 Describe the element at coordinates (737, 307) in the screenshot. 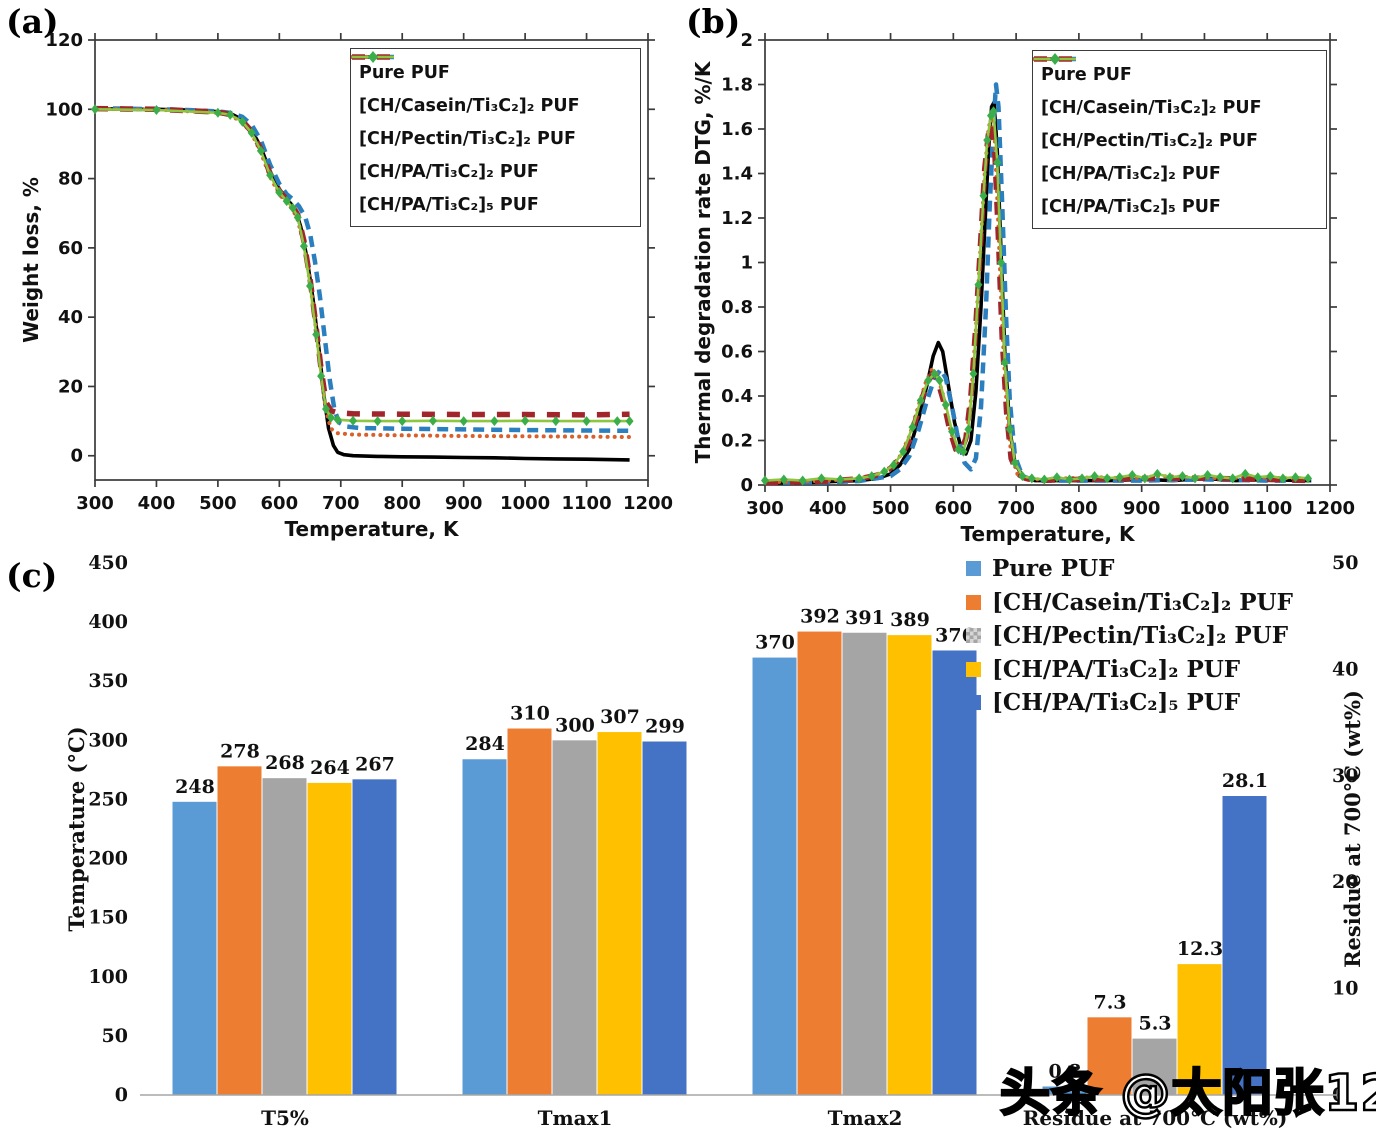

I see `svg-text: 0.8` at that location.